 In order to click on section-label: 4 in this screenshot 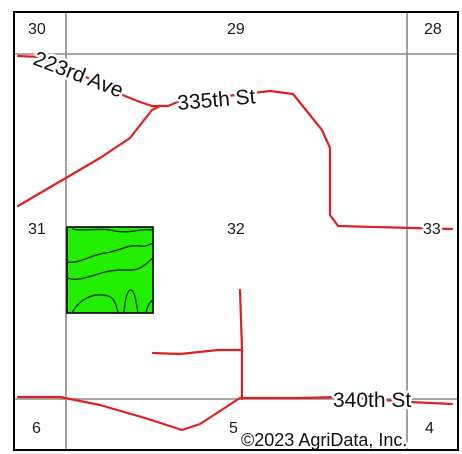, I will do `click(429, 428)`.